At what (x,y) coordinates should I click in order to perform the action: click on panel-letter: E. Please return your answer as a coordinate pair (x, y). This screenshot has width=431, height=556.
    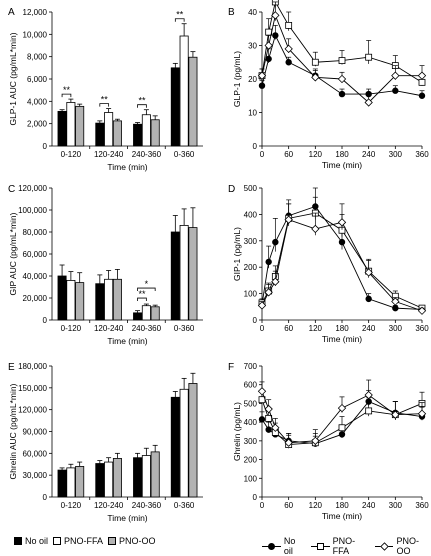
    Looking at the image, I should click on (11, 367).